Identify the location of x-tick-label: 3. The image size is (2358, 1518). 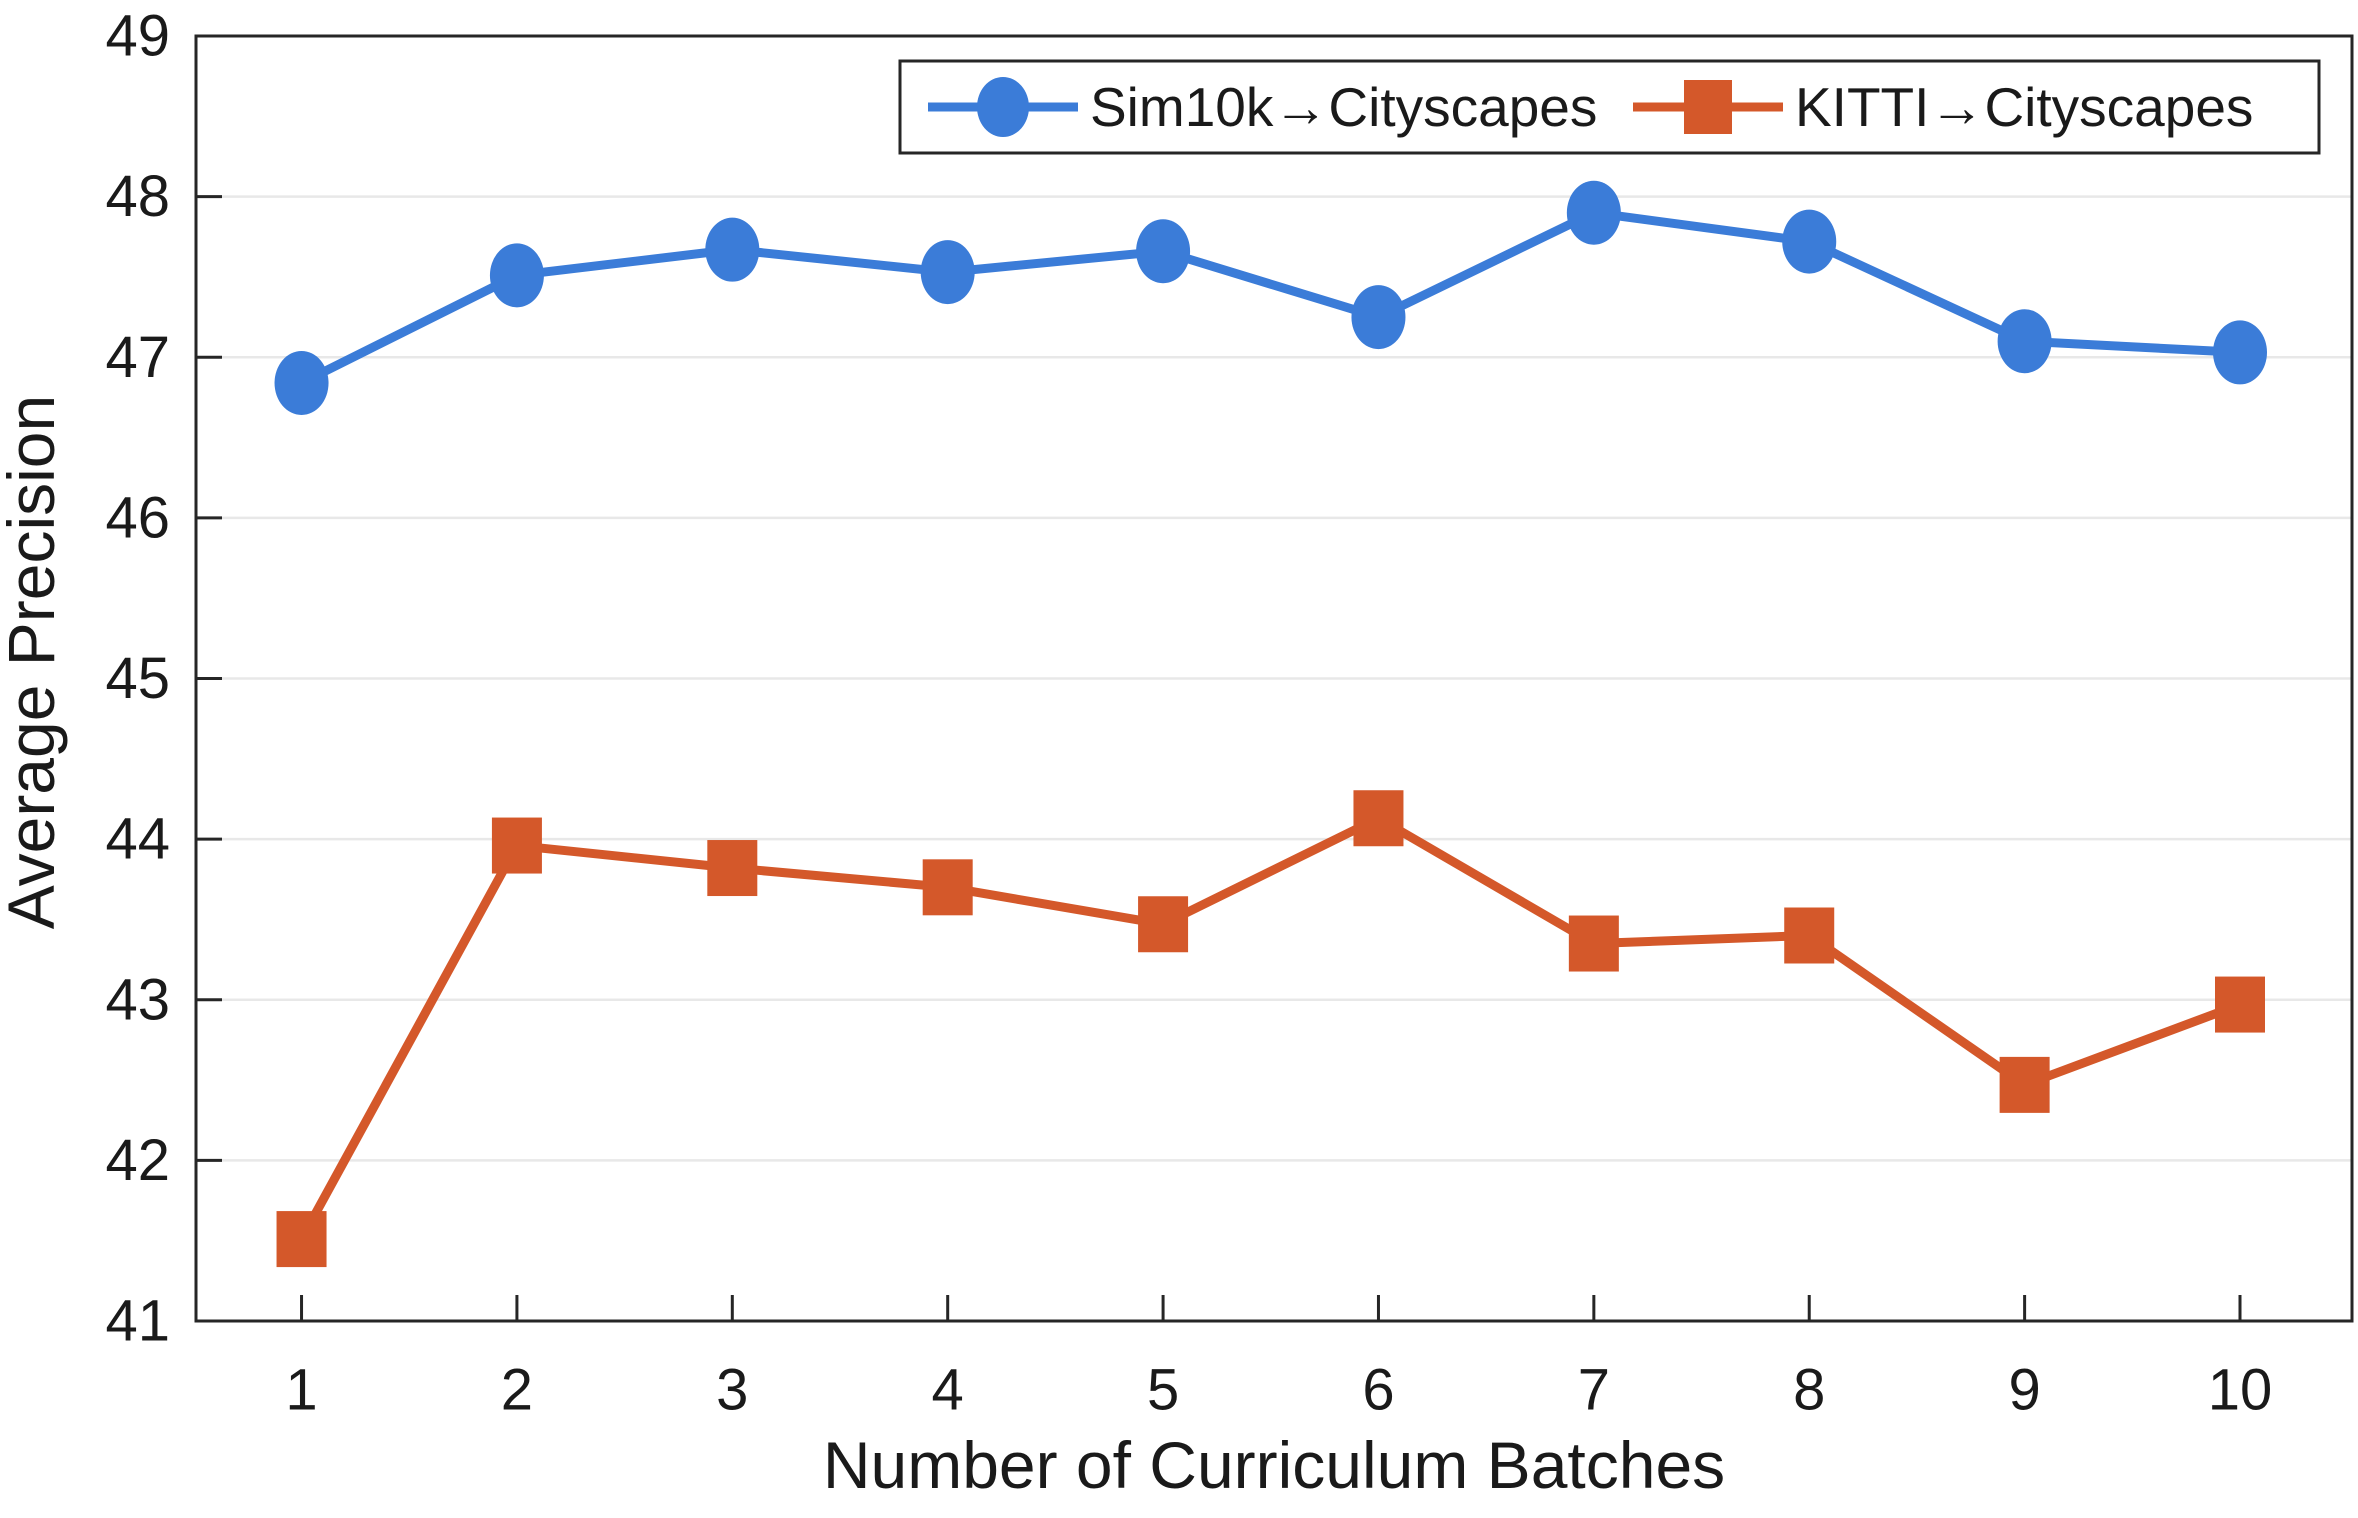
(732, 1390).